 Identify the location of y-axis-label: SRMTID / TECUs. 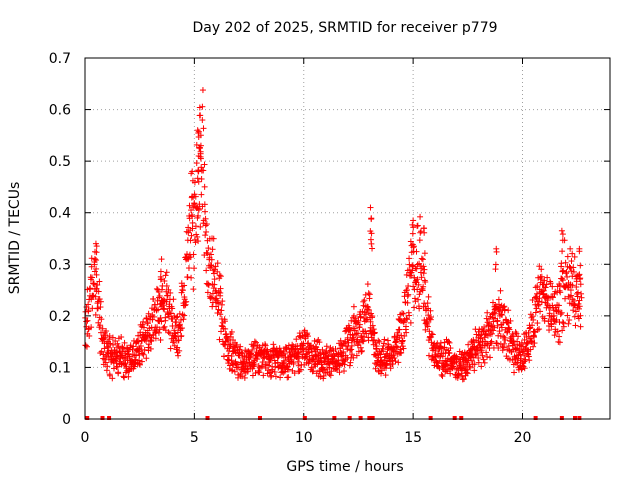
(15, 238).